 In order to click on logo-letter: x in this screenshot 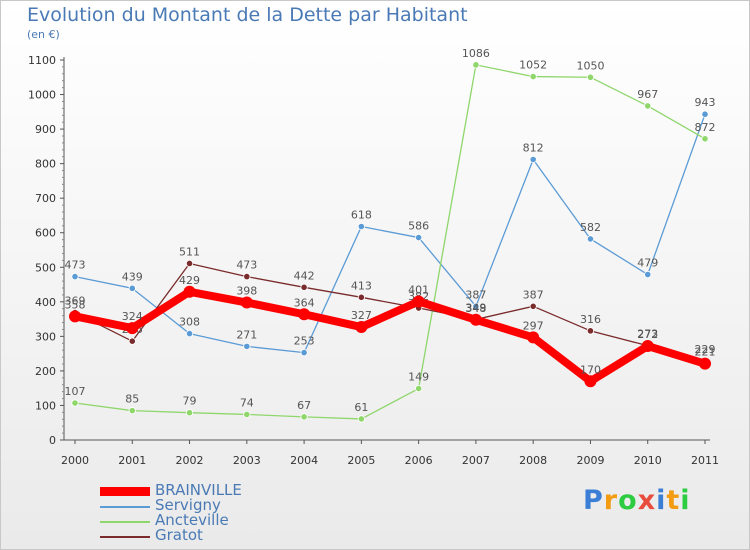, I will do `click(647, 500)`.